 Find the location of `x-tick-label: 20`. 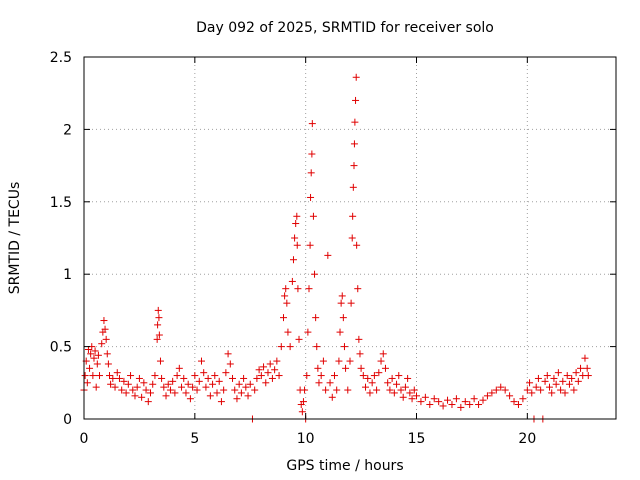

x-tick-label: 20 is located at coordinates (527, 439).